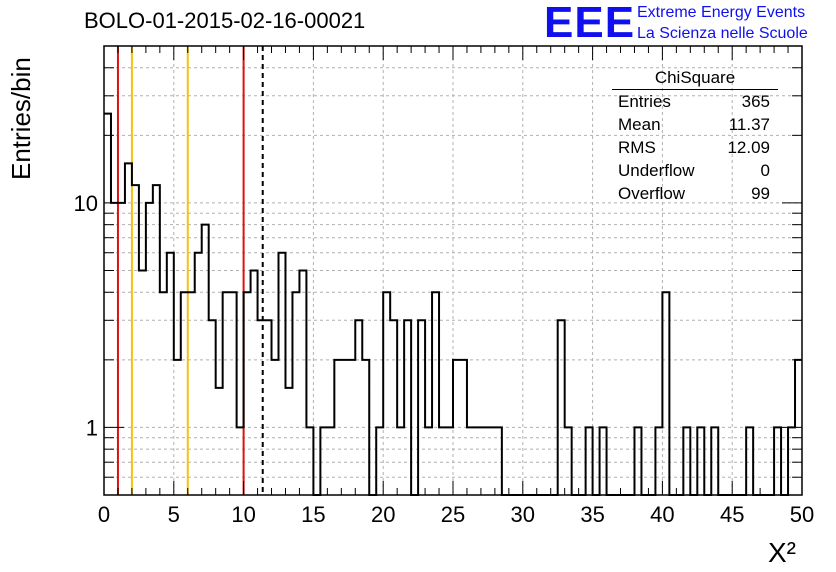  What do you see at coordinates (721, 12) in the screenshot?
I see `logo-line-1: Extreme Energy Events` at bounding box center [721, 12].